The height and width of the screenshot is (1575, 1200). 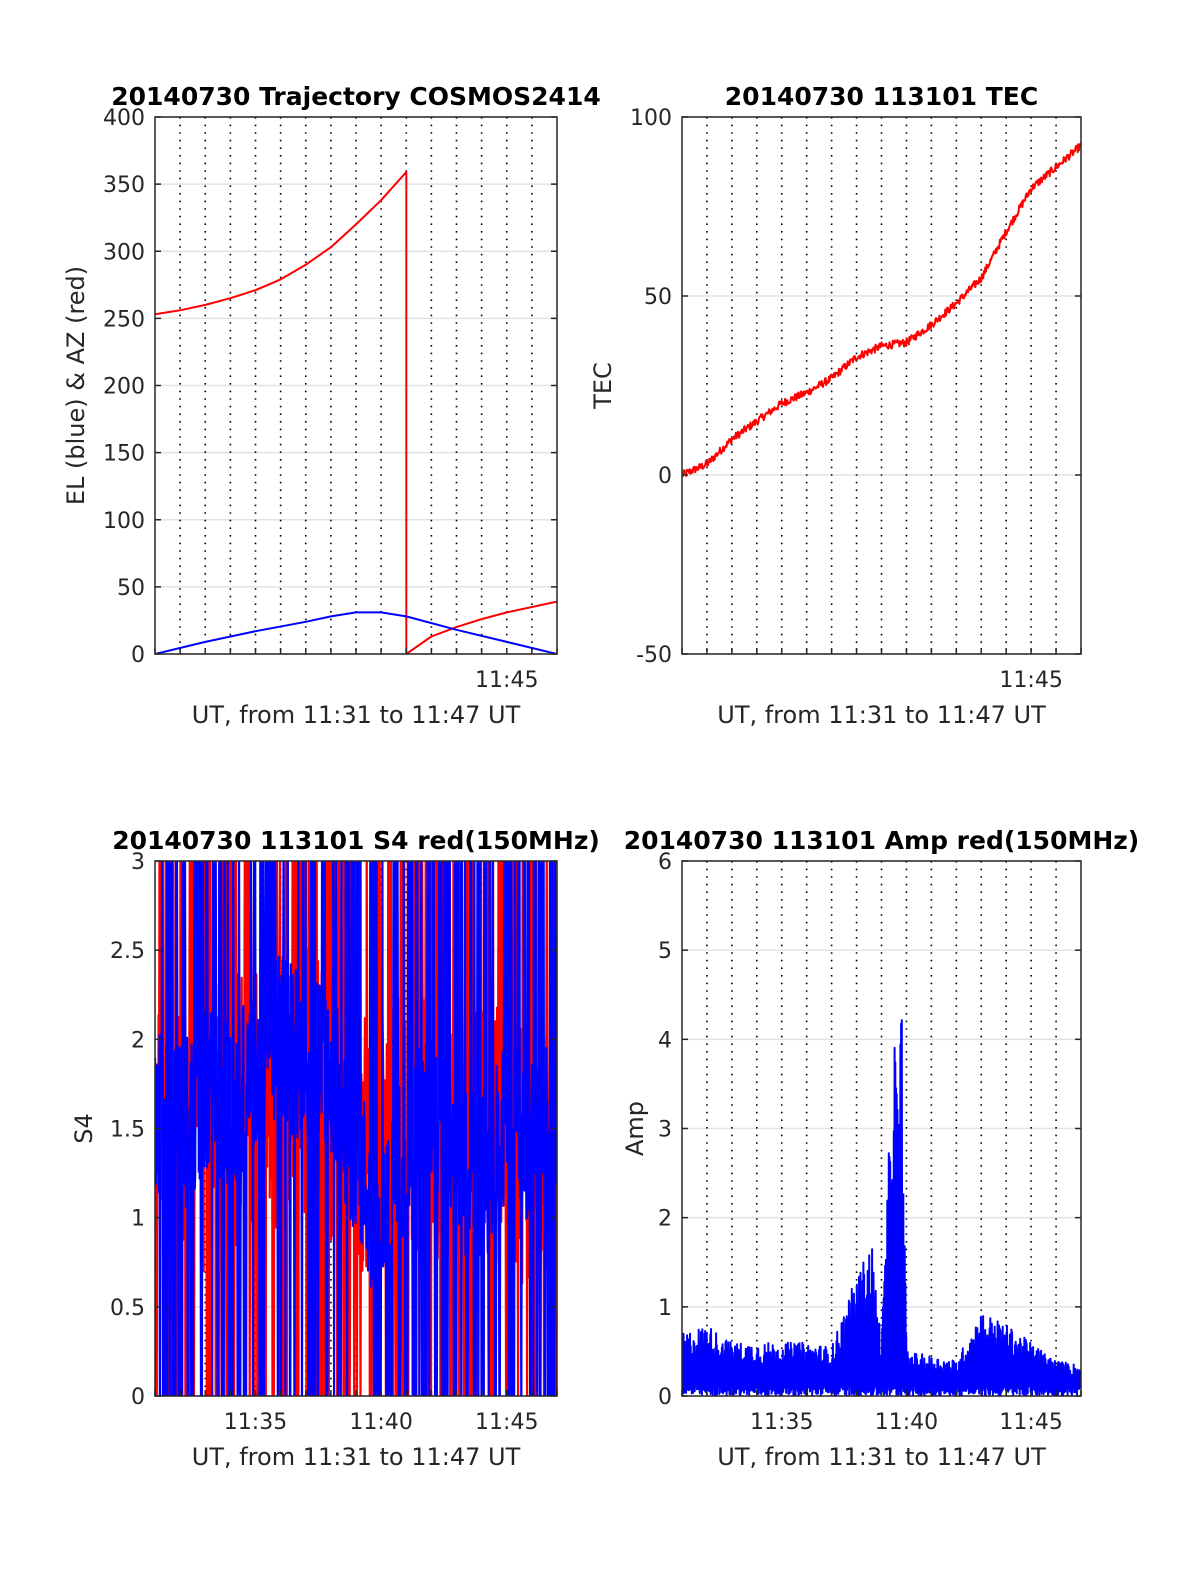 What do you see at coordinates (124, 319) in the screenshot?
I see `y-tick-label: 250` at bounding box center [124, 319].